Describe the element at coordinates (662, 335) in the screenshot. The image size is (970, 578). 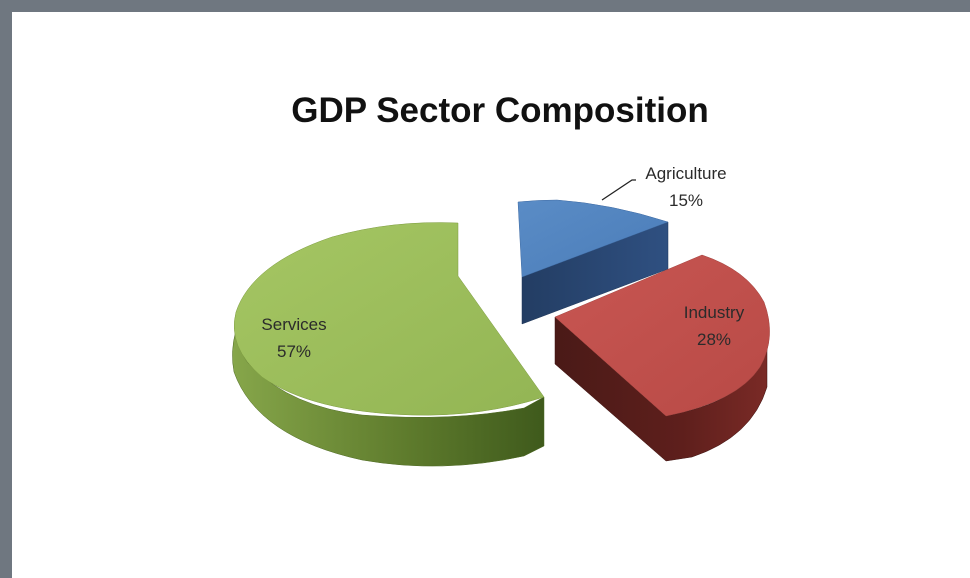
I see `industry-slice-top` at that location.